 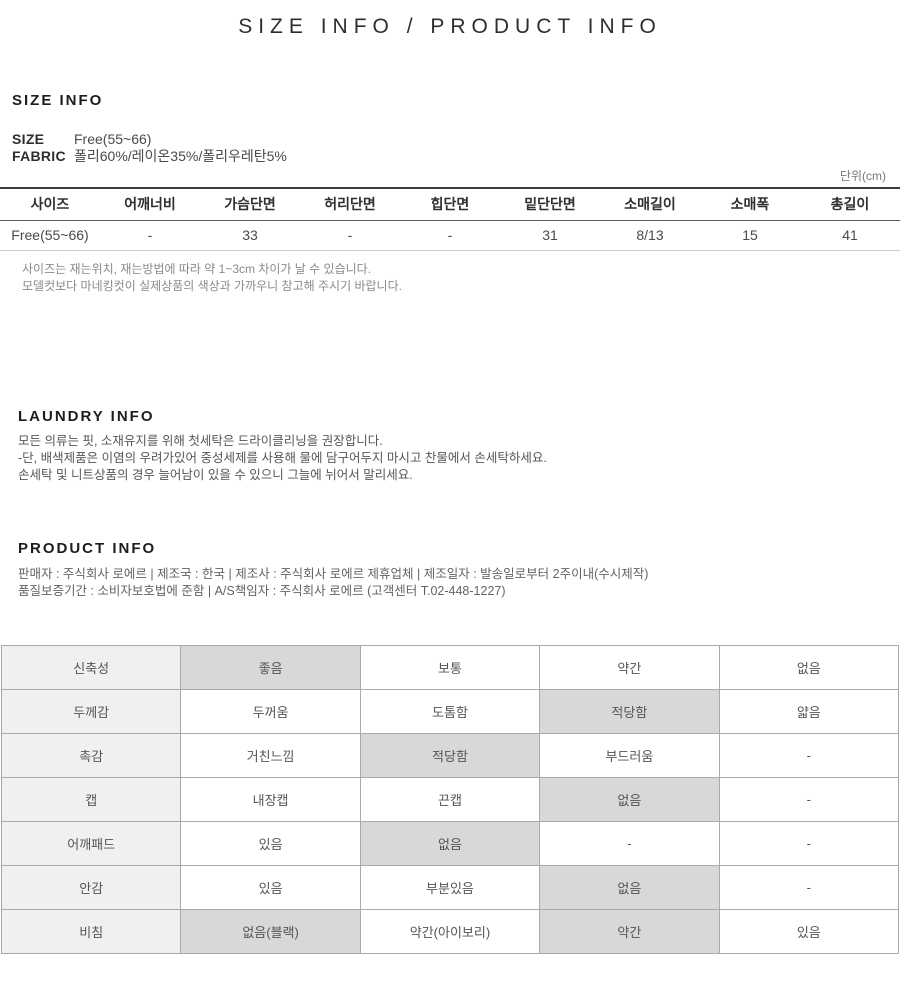 What do you see at coordinates (91, 667) in the screenshot?
I see `property-label-cell: 신축성` at bounding box center [91, 667].